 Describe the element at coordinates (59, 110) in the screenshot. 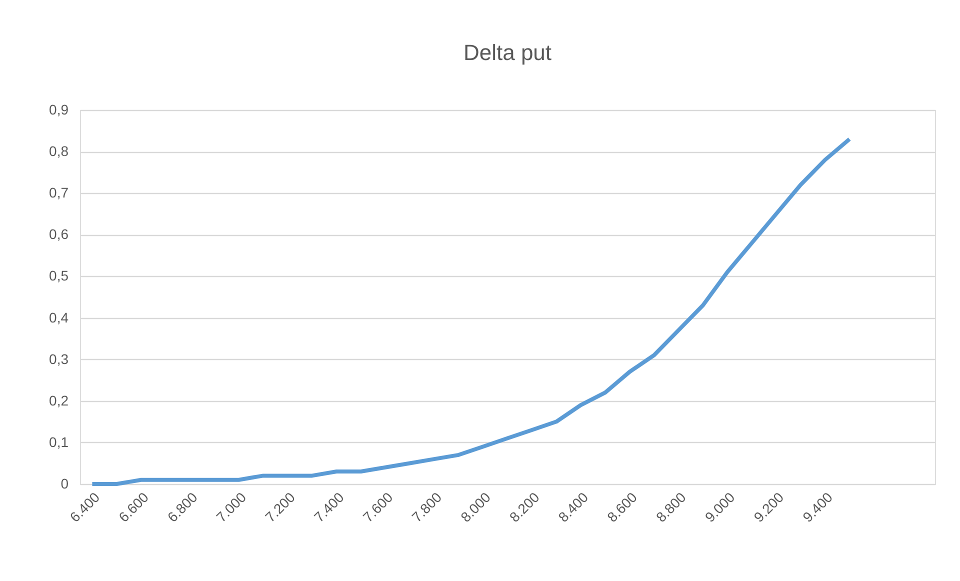

I see `y-tick-label: 0,9` at that location.